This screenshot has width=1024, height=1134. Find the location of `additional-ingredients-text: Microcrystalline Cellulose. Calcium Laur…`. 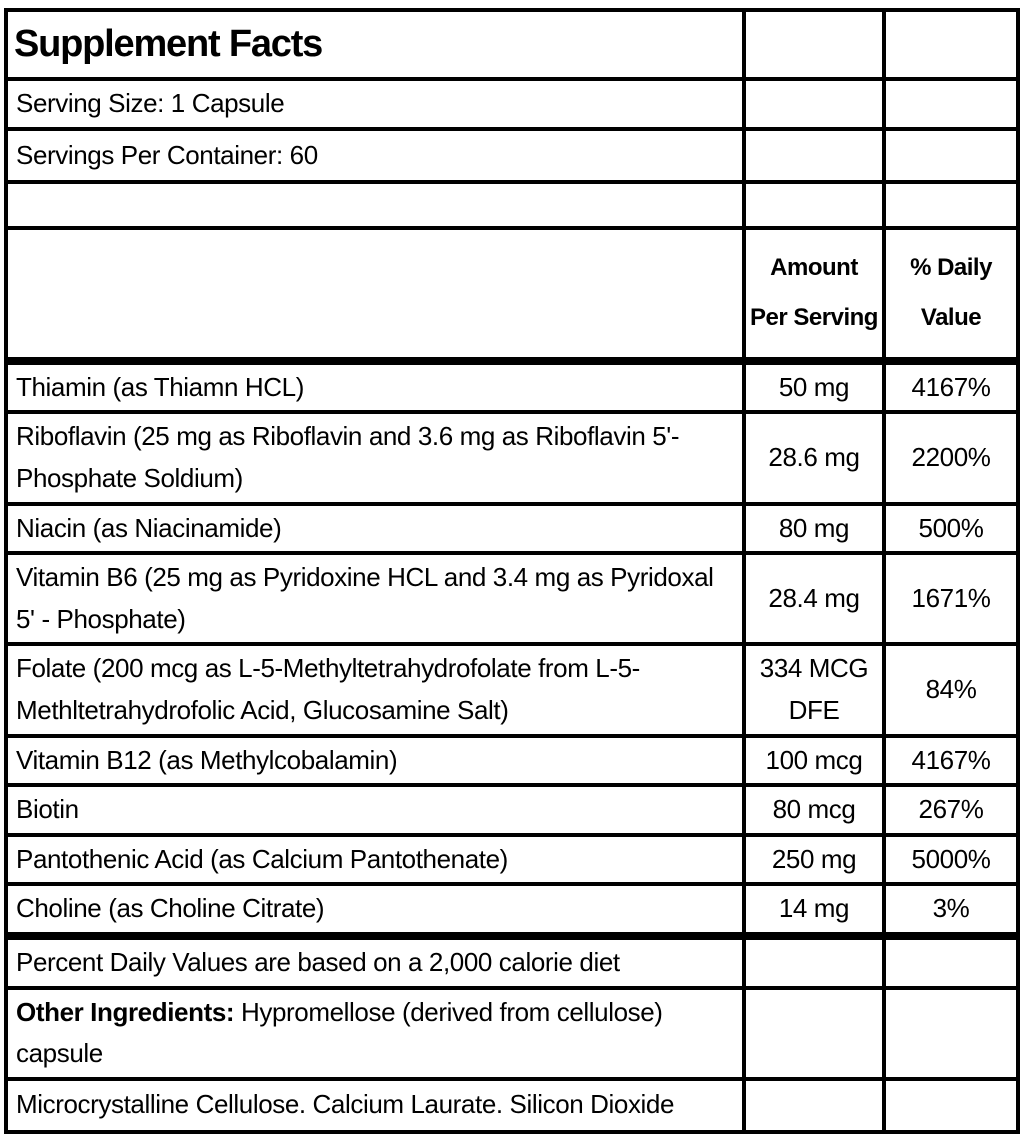

additional-ingredients-text: Microcrystalline Cellulose. Calcium Laur… is located at coordinates (345, 1104).